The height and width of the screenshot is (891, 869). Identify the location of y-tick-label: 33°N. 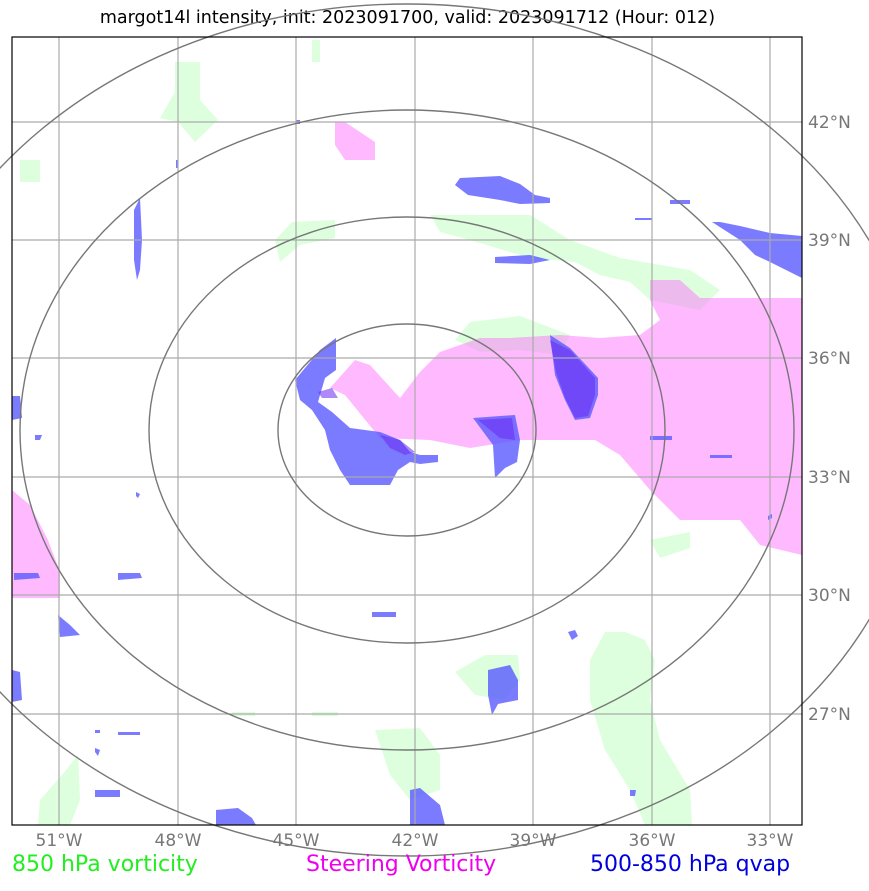
(829, 478).